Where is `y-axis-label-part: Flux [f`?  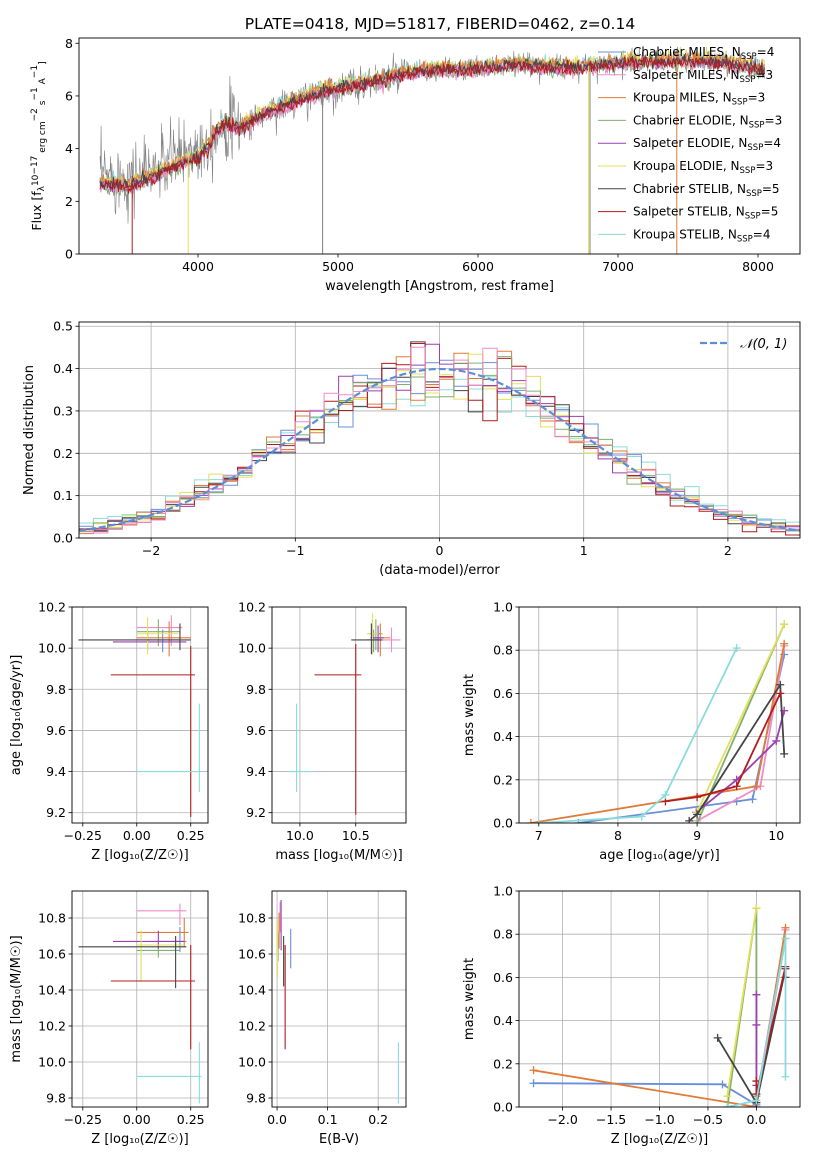 y-axis-label-part: Flux [f is located at coordinates (36, 211).